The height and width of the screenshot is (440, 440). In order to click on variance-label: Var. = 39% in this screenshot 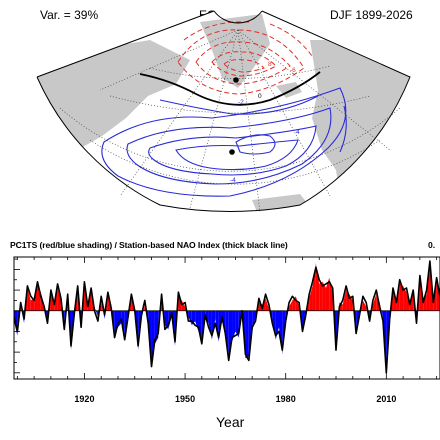, I will do `click(69, 15)`.